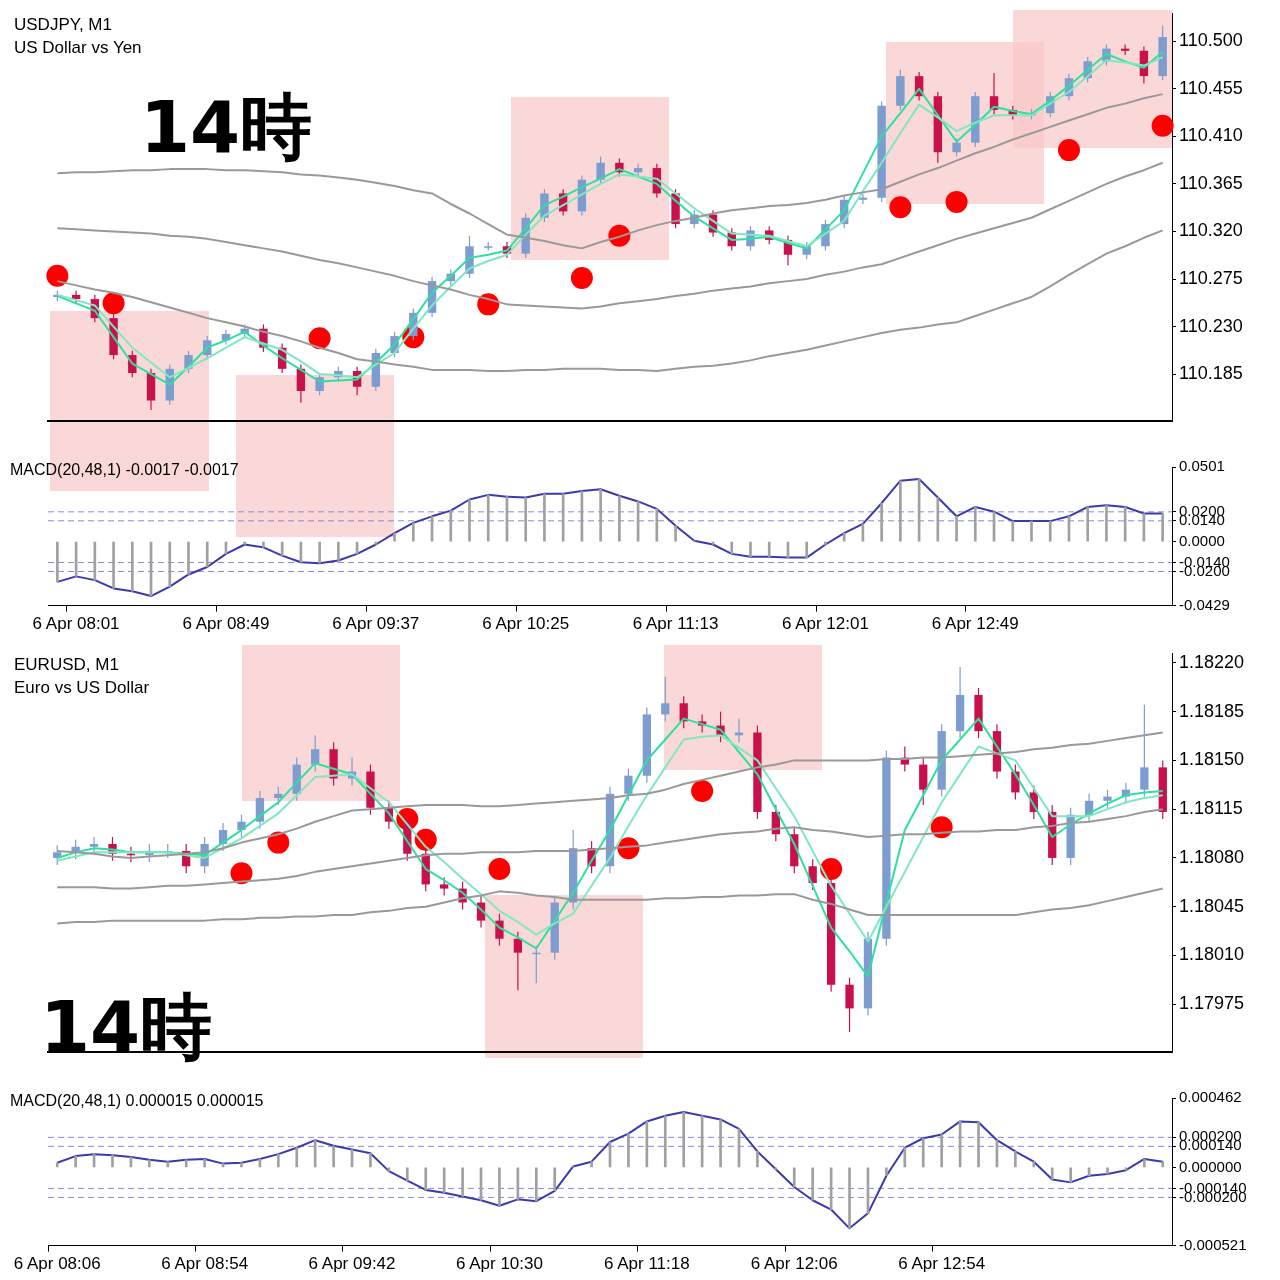  I want to click on x-tick-label: 6 Apr 11:18, so click(647, 1264).